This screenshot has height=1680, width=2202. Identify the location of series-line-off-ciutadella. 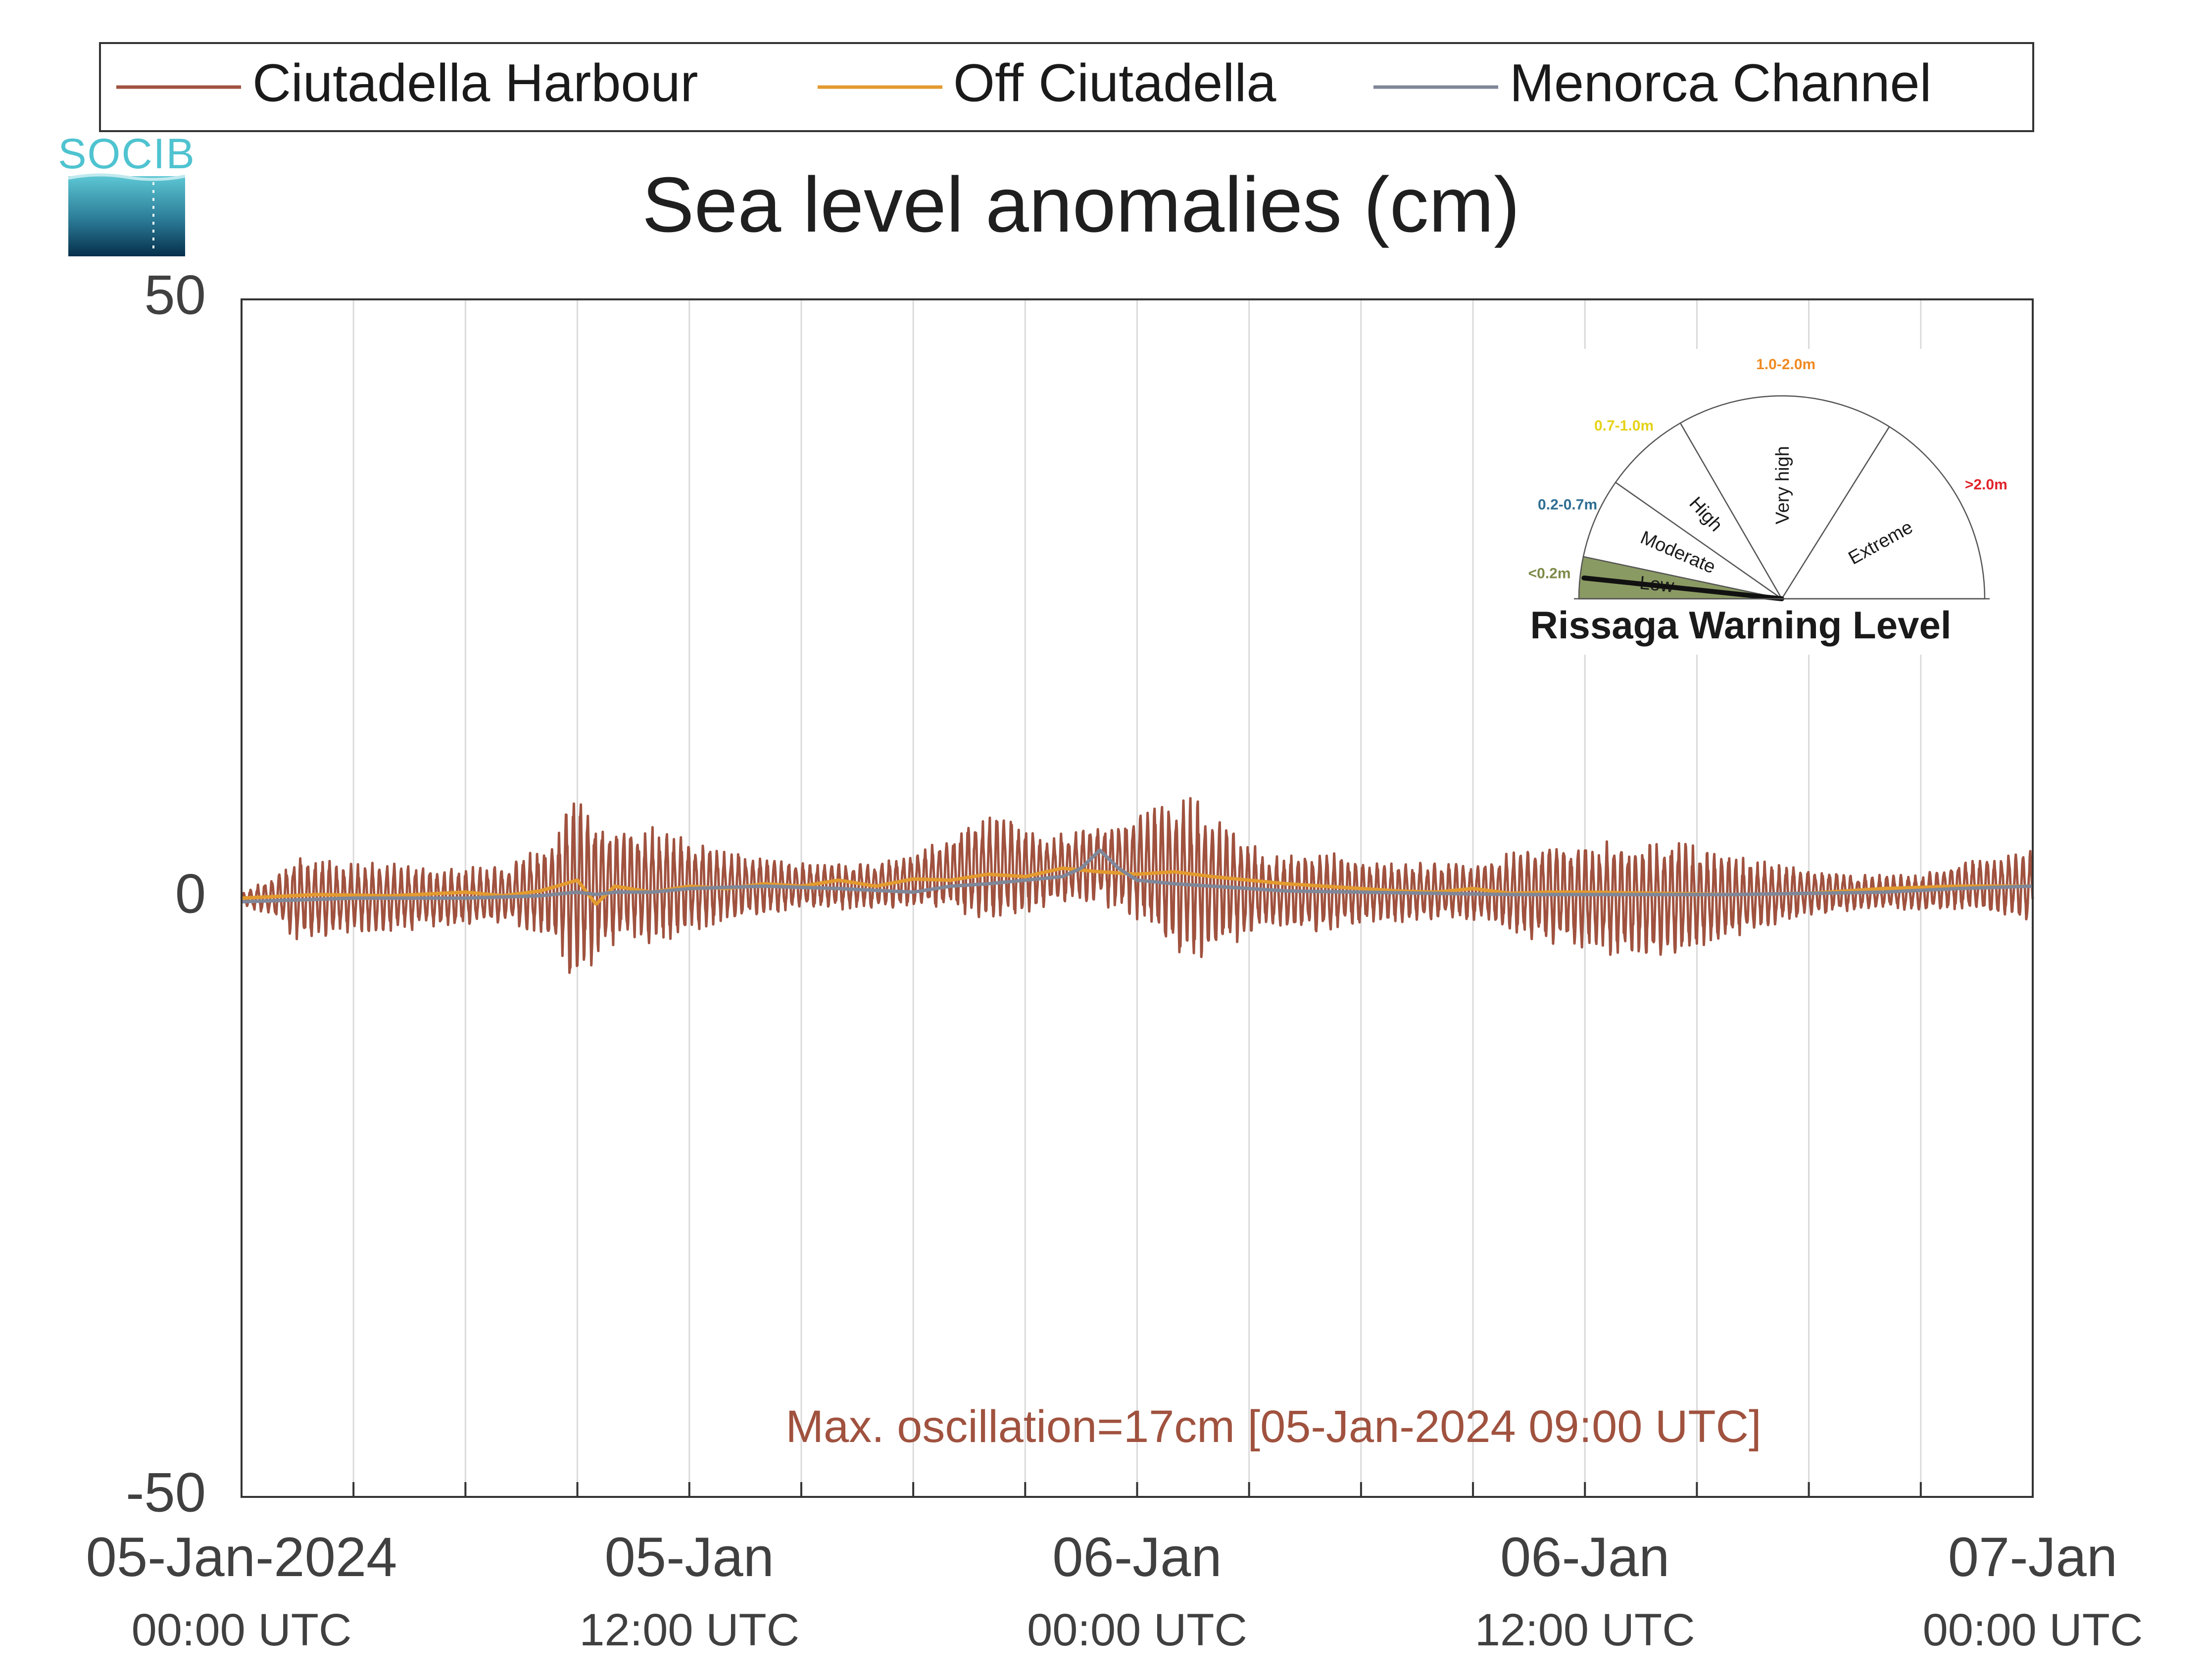
(1137, 886).